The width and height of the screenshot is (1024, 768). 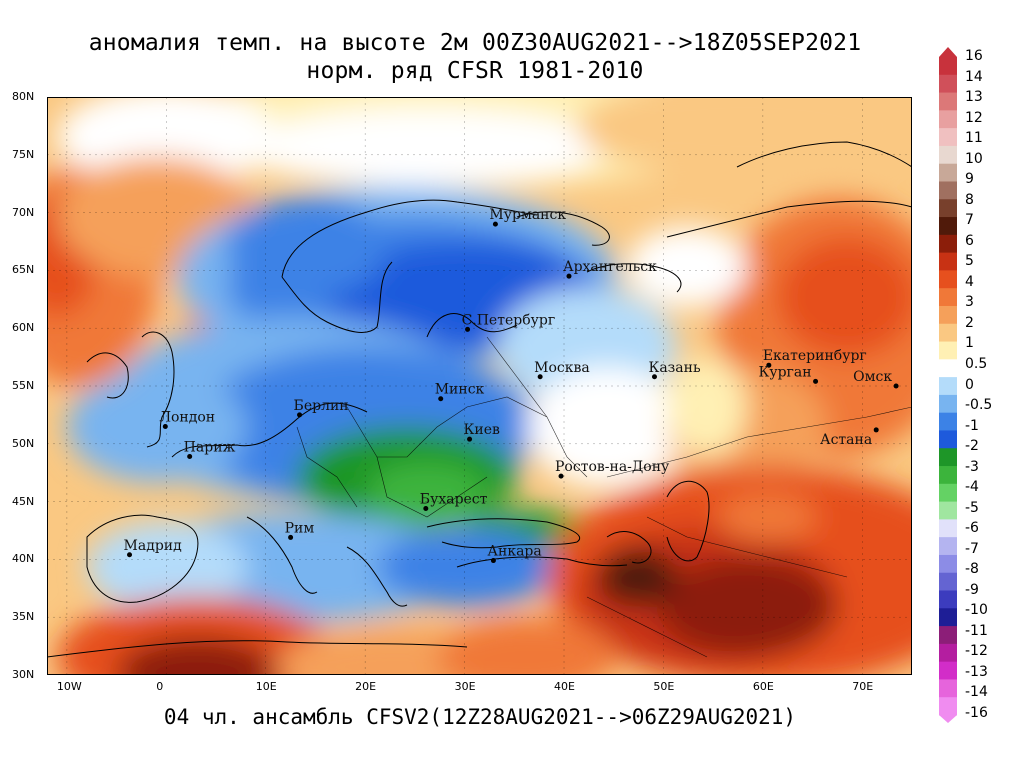 I want to click on lat-tick-label: 60N, so click(x=23, y=328).